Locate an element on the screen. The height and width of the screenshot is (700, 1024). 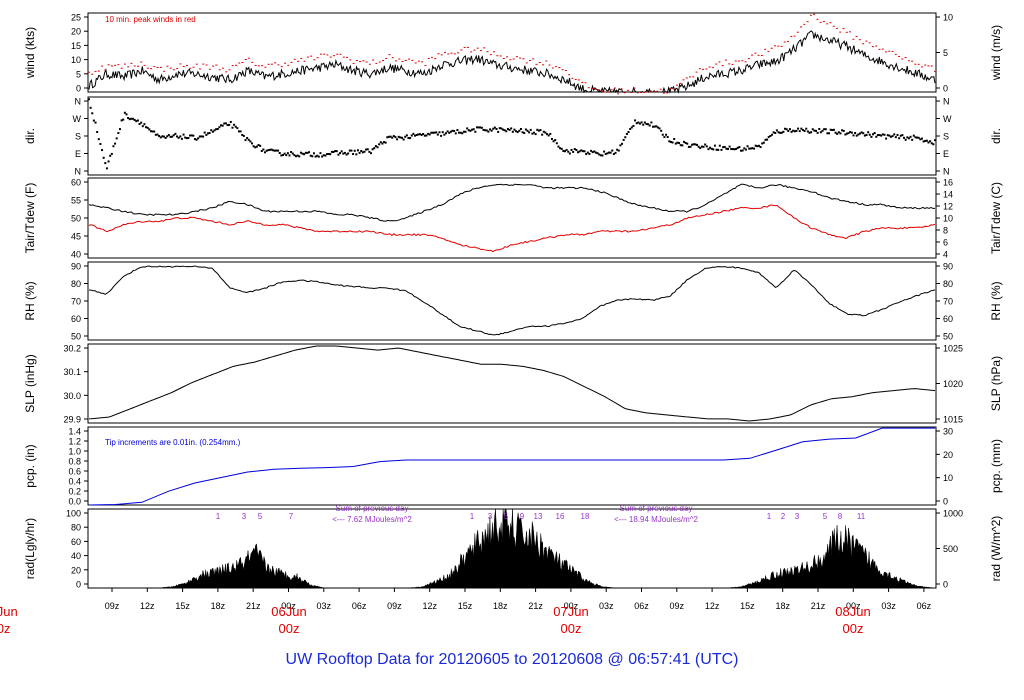
right-tick-label: 70 is located at coordinates (948, 302).